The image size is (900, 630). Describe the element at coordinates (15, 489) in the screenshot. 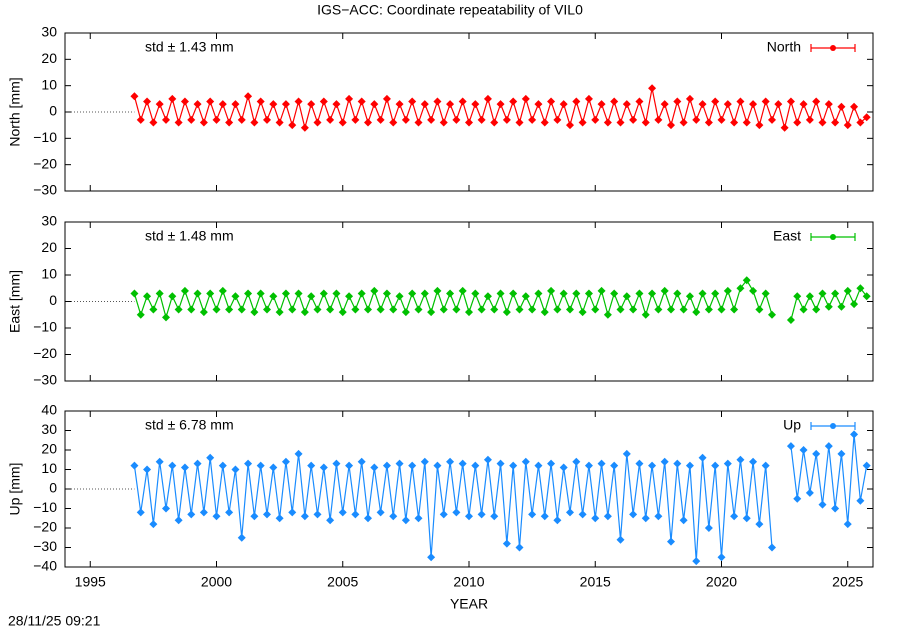

I see `y-axis-label: Up [mm]` at that location.